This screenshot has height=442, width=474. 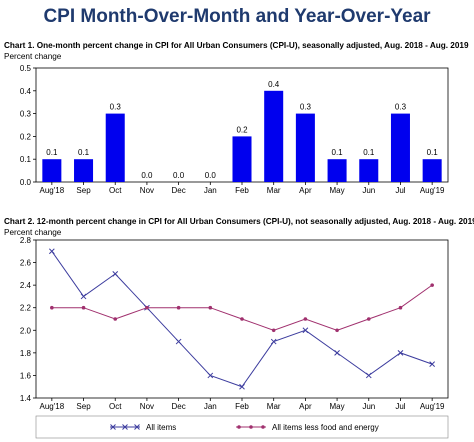 What do you see at coordinates (242, 129) in the screenshot?
I see `chart-1-data-label: 0.2` at bounding box center [242, 129].